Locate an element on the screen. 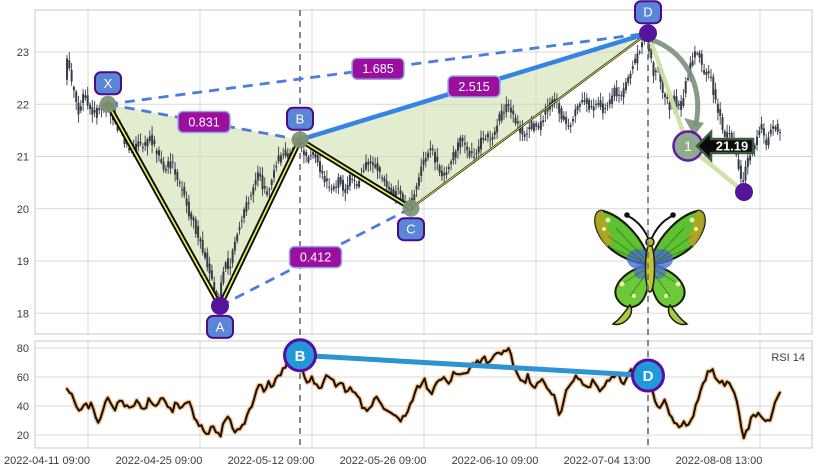  ratio-label-box is located at coordinates (204, 122).